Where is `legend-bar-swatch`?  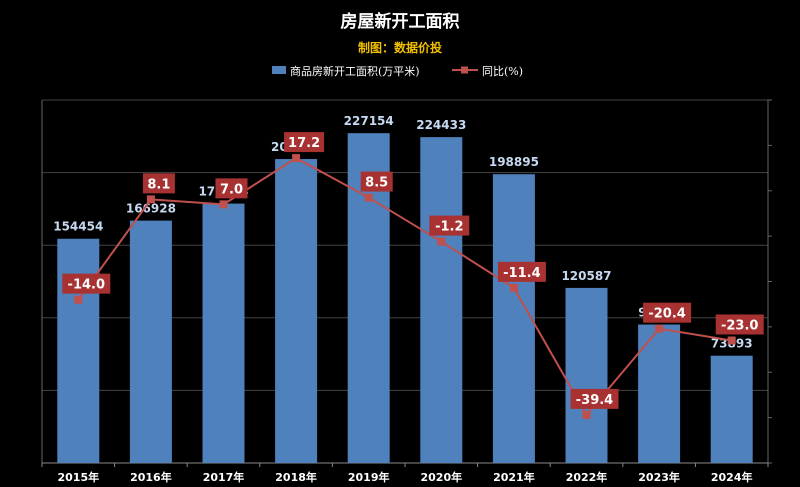
legend-bar-swatch is located at coordinates (279, 70).